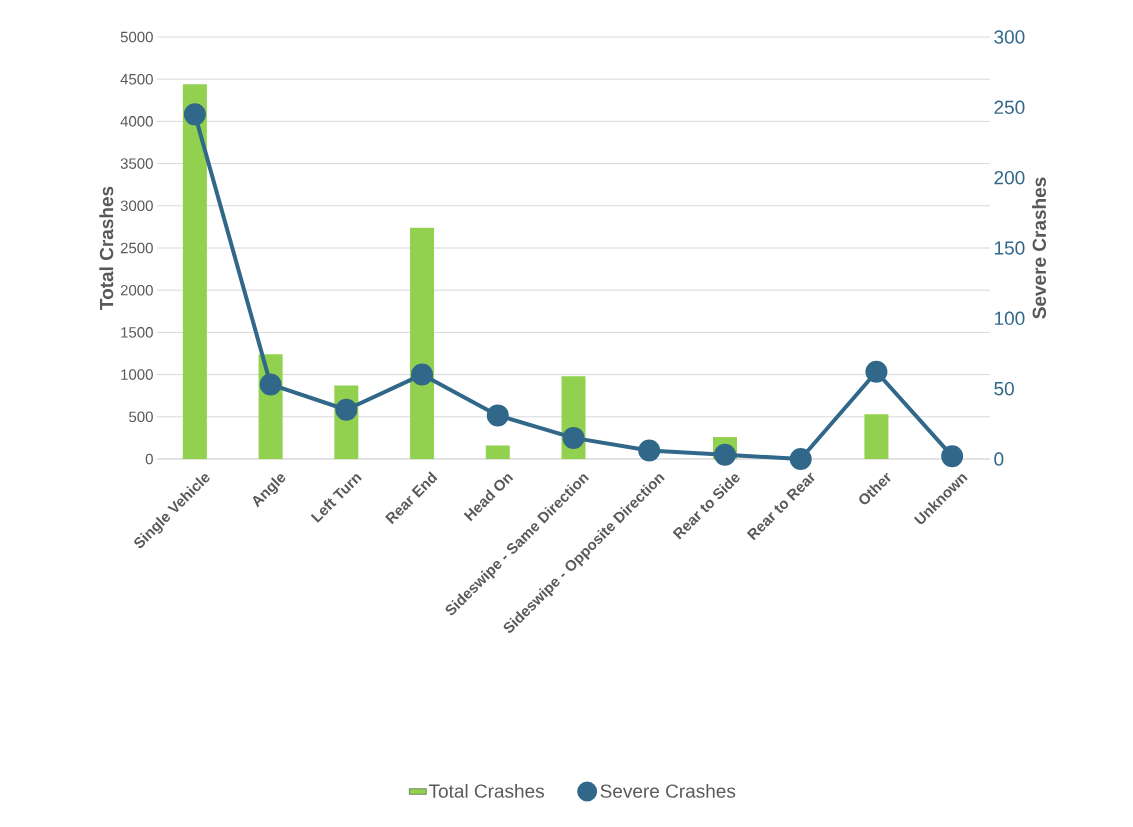 The width and height of the screenshot is (1133, 827). I want to click on y2-tick-label: 200, so click(1009, 177).